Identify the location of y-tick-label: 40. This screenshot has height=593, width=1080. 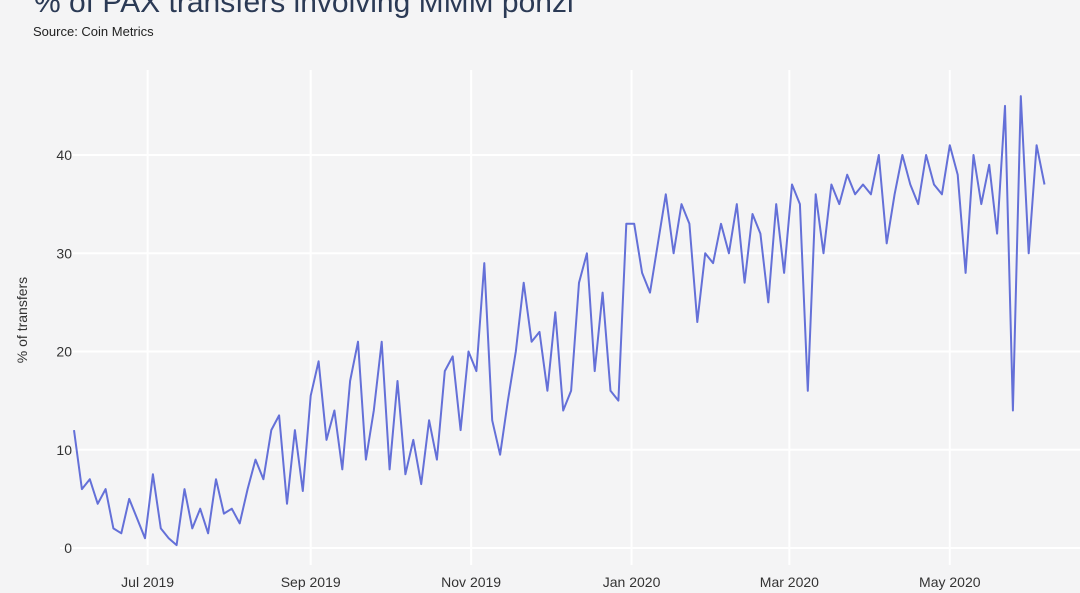
(64, 155).